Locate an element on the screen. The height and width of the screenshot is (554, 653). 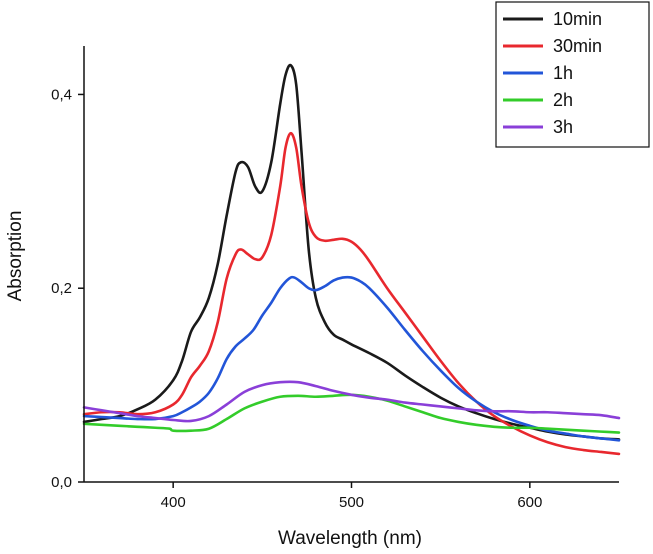
y-tick-label: 0,4 is located at coordinates (61, 94).